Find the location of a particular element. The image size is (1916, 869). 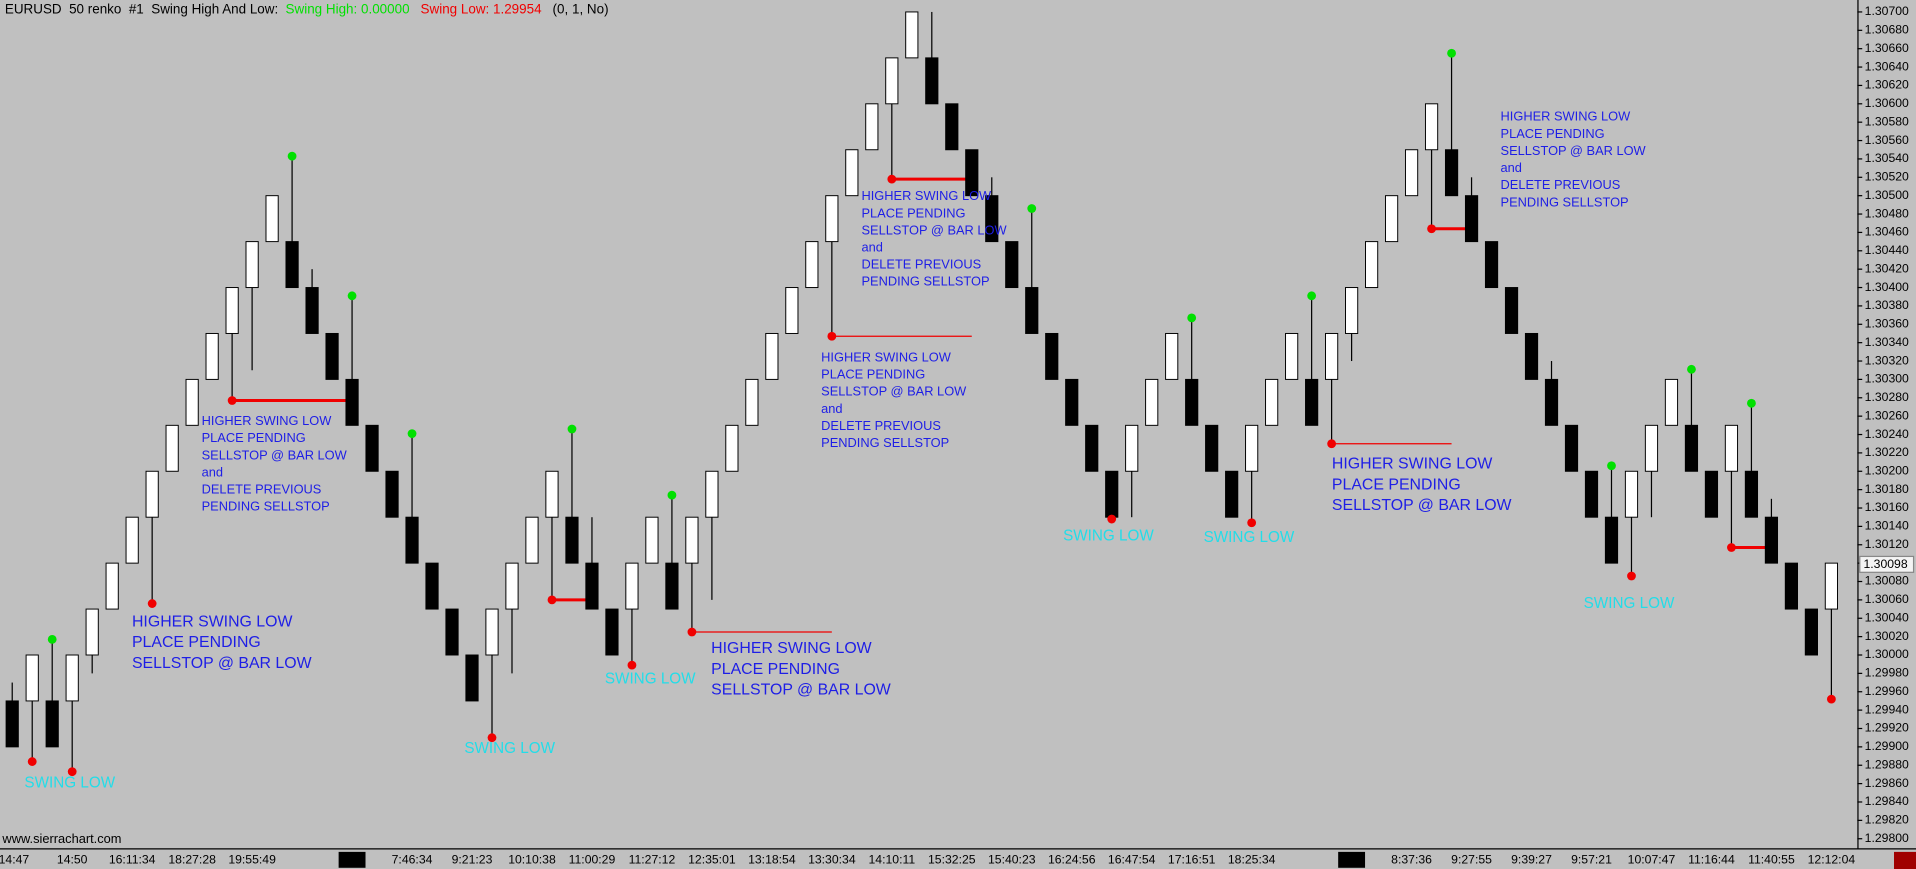

y-tick-label: 1.30540 is located at coordinates (1887, 158).